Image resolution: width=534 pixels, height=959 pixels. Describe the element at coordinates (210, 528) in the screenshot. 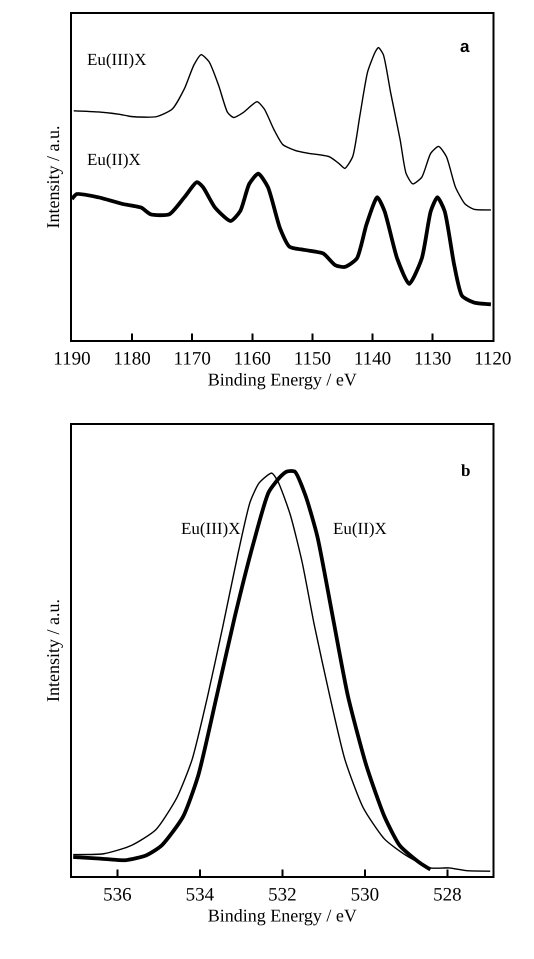

I see `series-label: Eu(III)X` at that location.